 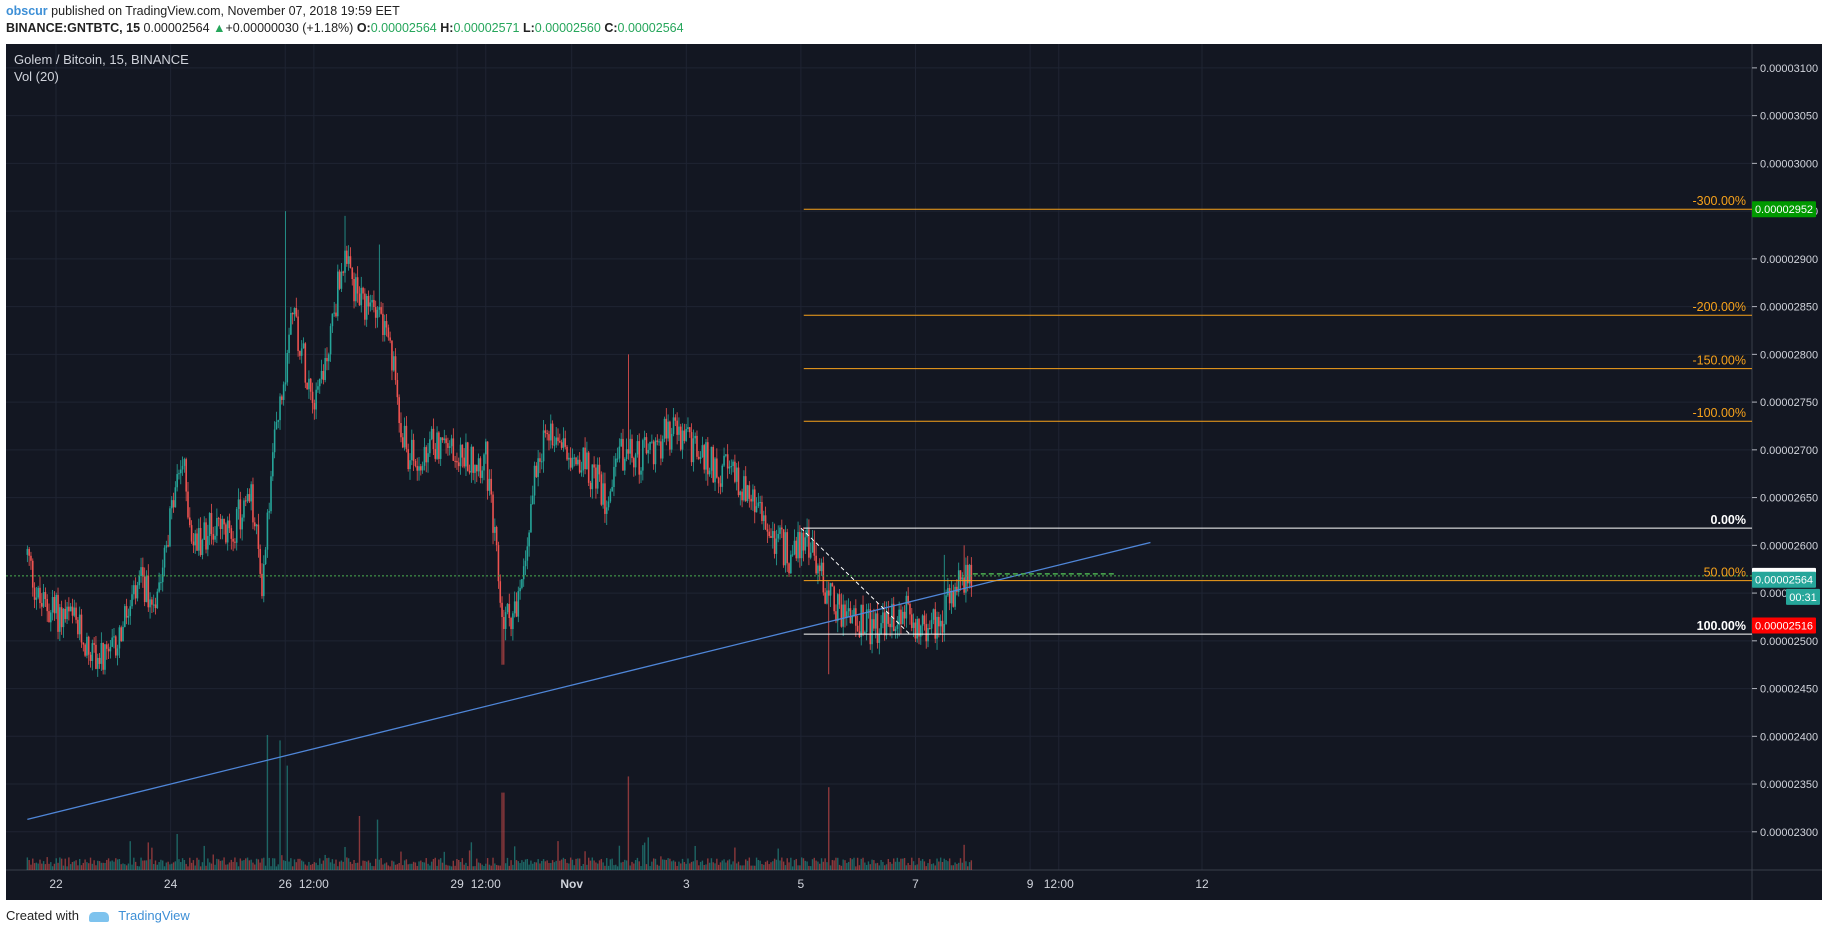 I want to click on symbol-label: BINANCE:GNTBTC, 15, so click(x=73, y=28).